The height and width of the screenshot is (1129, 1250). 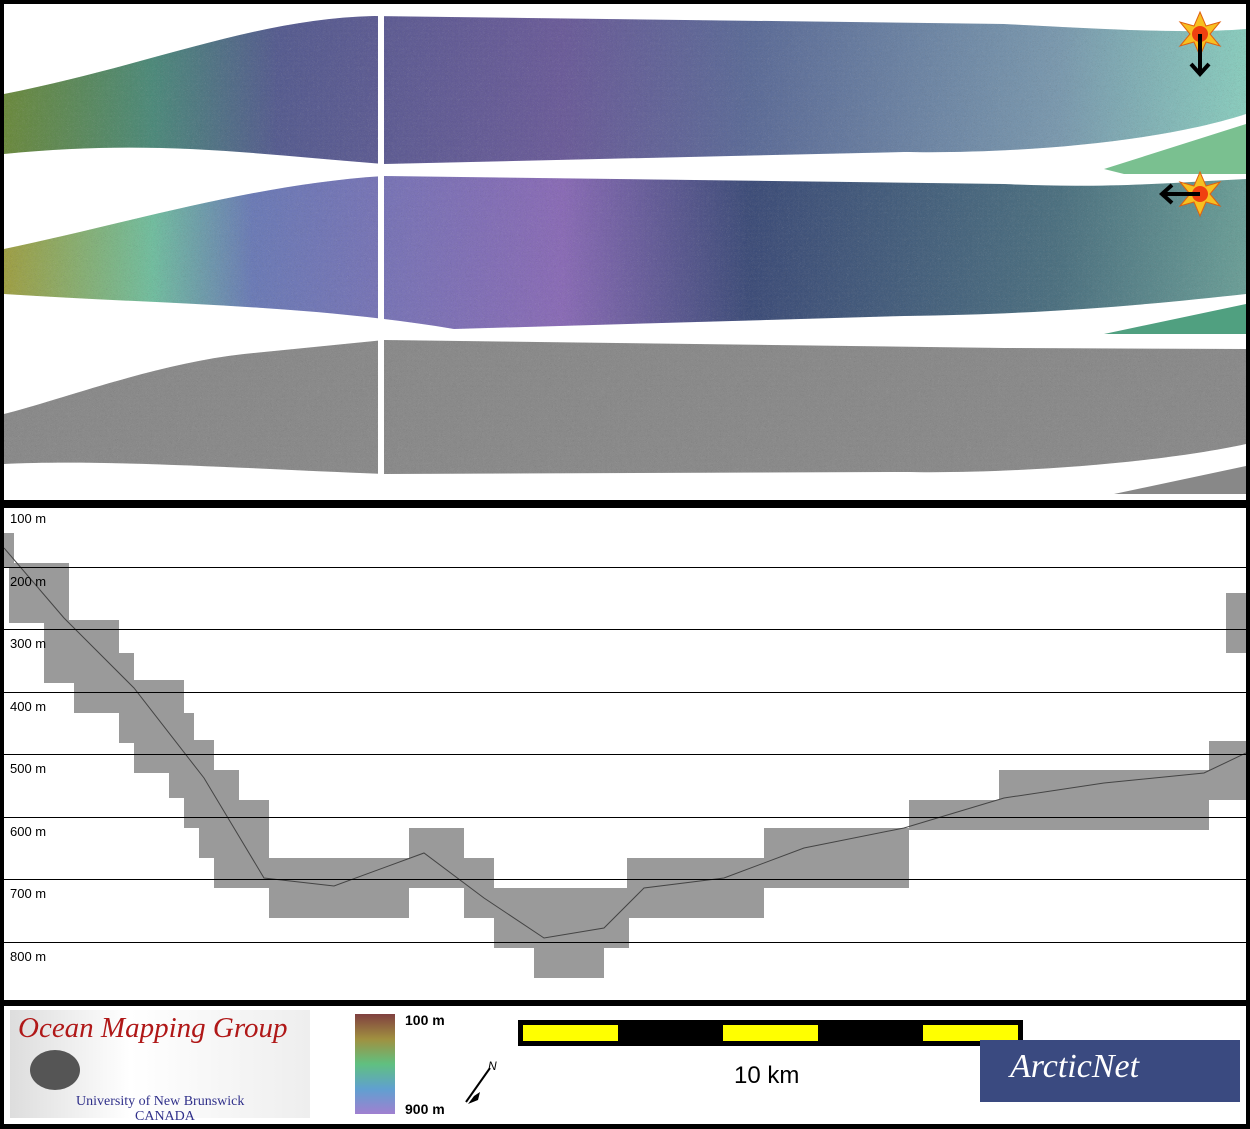 What do you see at coordinates (160, 1101) in the screenshot?
I see `logo-subtitle: University of New Brunswick` at bounding box center [160, 1101].